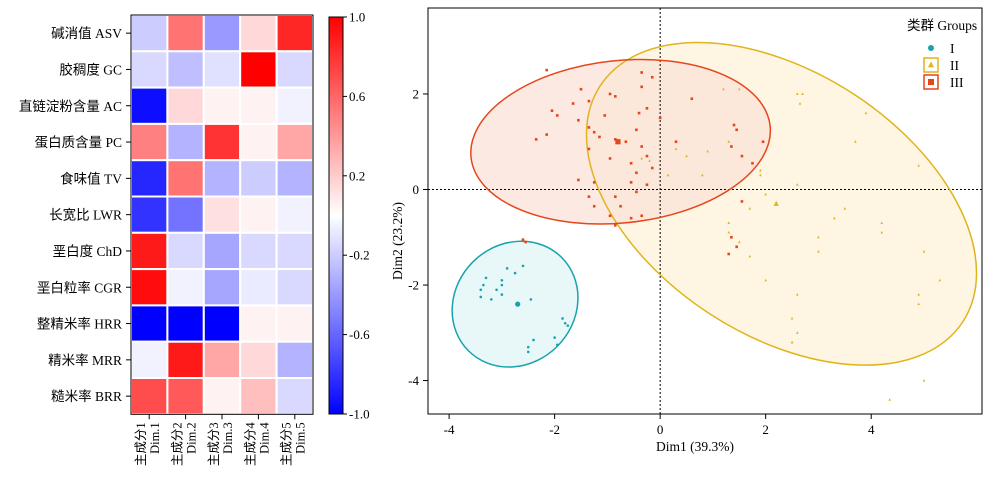 The width and height of the screenshot is (1000, 482). Describe the element at coordinates (70, 106) in the screenshot. I see `heatmap-row-label: 直链淀粉含量 AC` at that location.